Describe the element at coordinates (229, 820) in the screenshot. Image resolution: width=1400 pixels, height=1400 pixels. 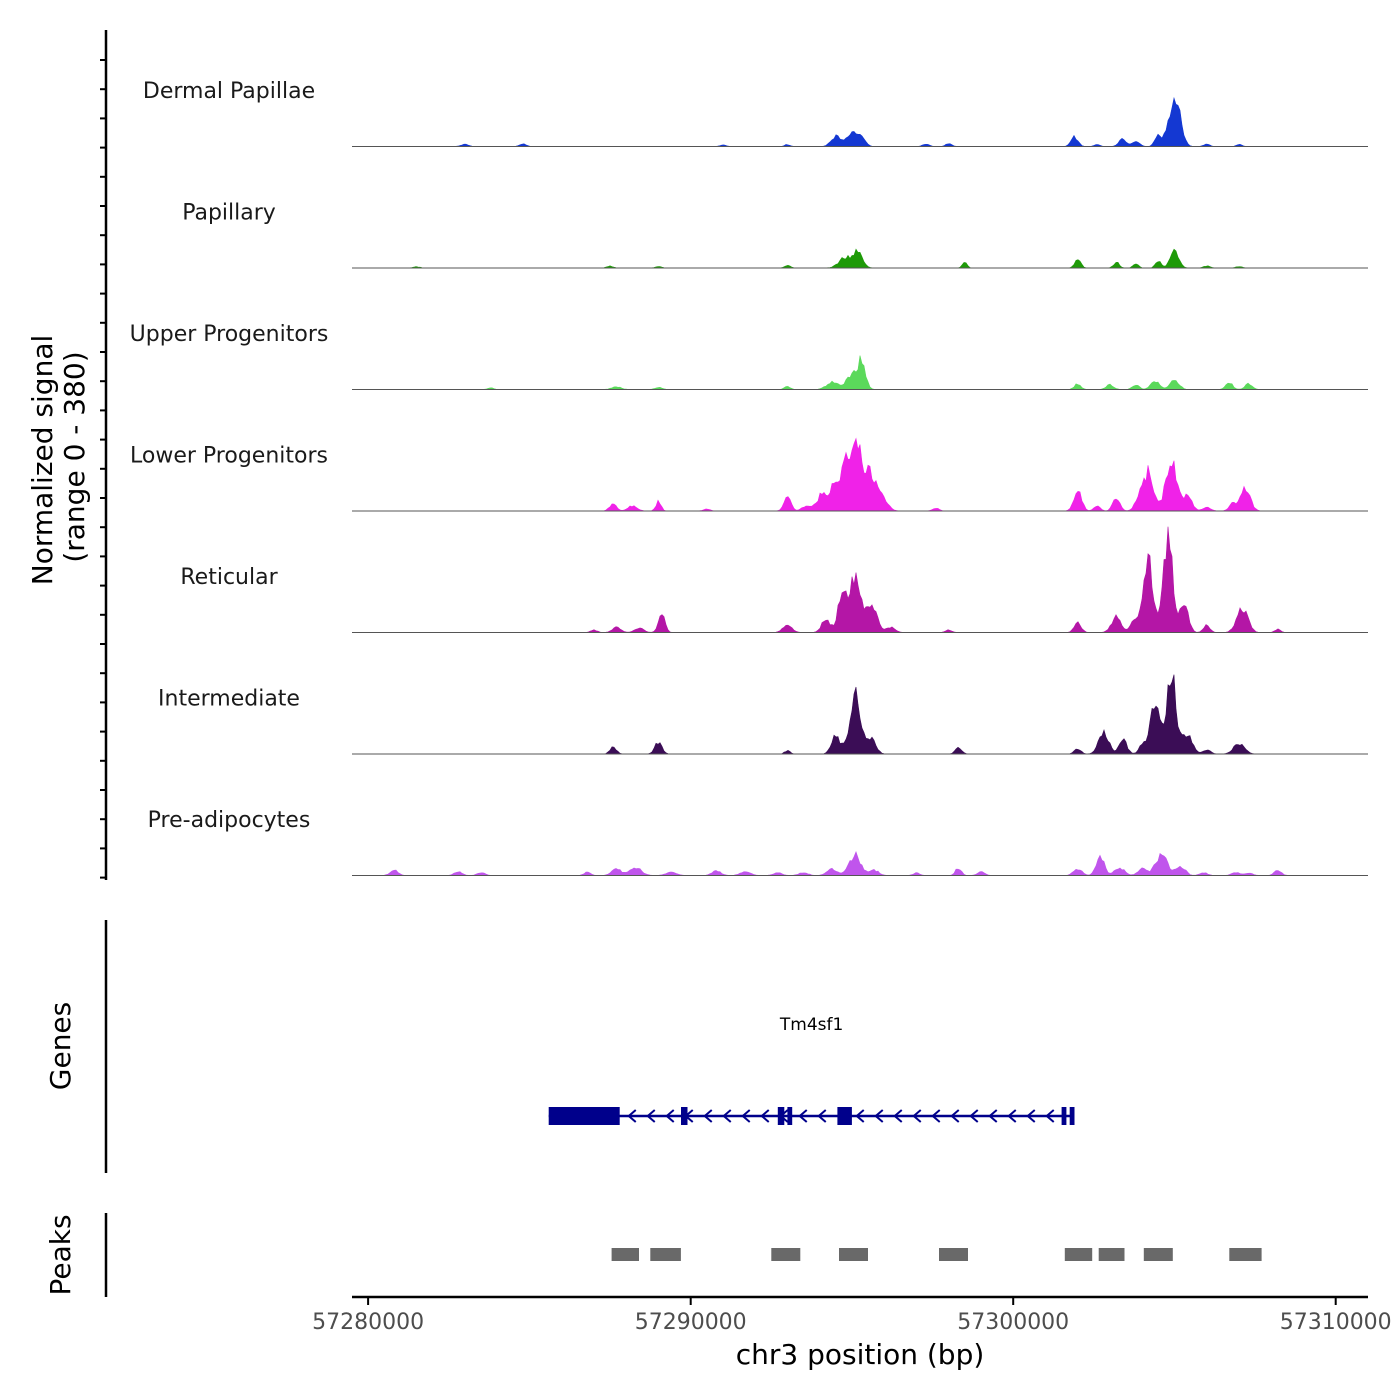
I see `track-label: Pre-adipocytes` at that location.